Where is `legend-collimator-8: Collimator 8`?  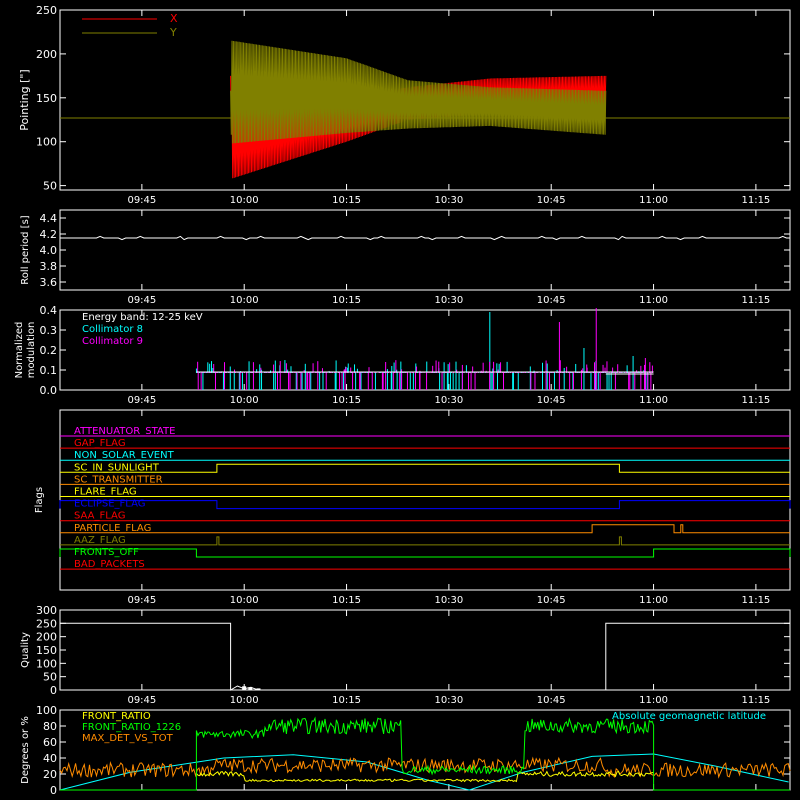
legend-collimator-8: Collimator 8 is located at coordinates (112, 329).